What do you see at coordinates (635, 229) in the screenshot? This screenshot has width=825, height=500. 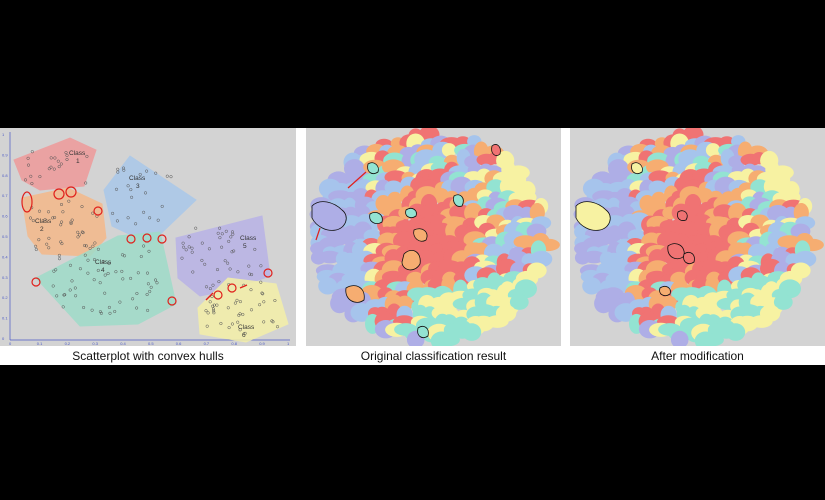 I see `highlighted-regions` at bounding box center [635, 229].